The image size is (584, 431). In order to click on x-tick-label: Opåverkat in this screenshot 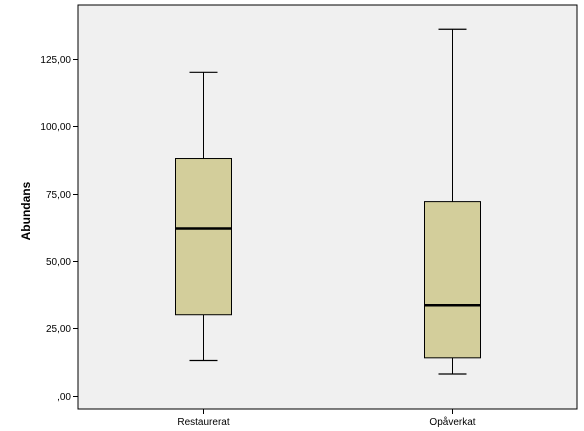, I will do `click(452, 422)`.